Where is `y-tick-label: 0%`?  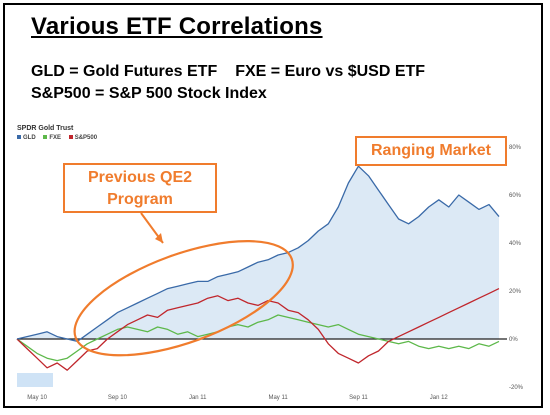 y-tick-label: 0% is located at coordinates (513, 340).